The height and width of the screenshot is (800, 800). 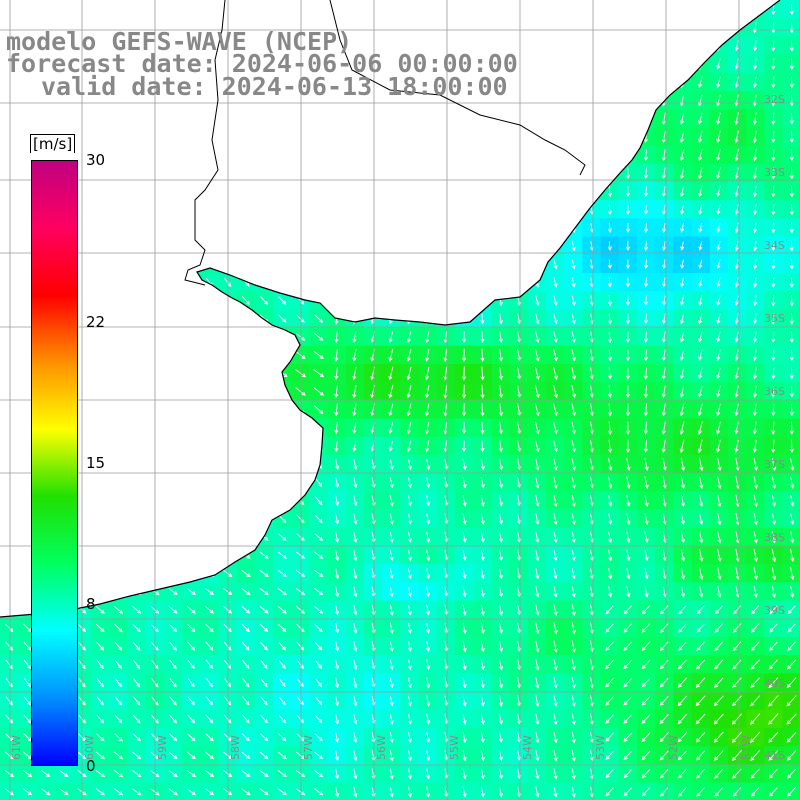 I want to click on colorbar-tick-label: 30, so click(x=96, y=160).